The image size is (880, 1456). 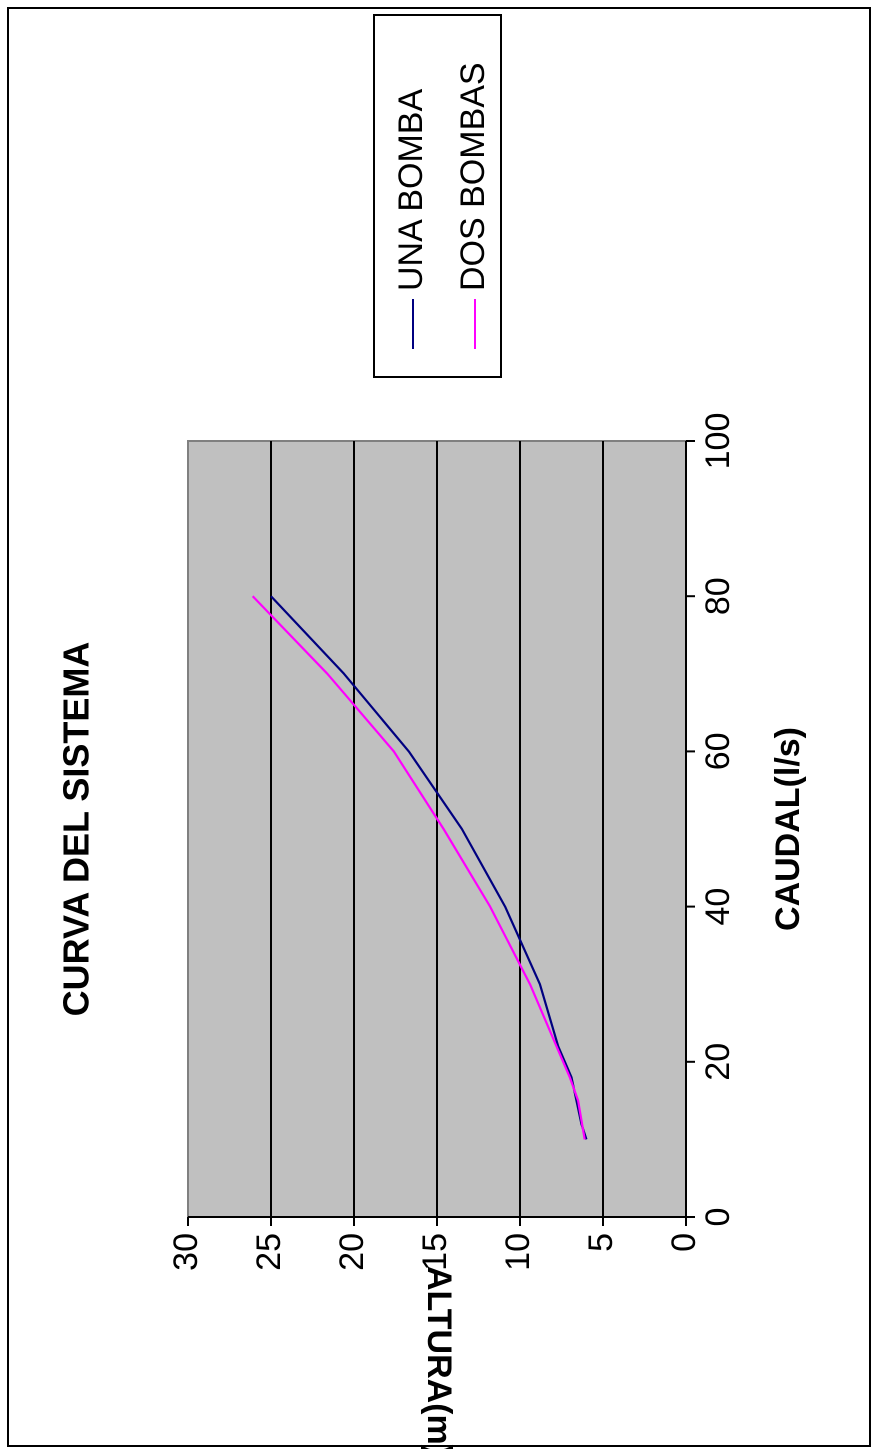 I want to click on x-tick-label-100: 100, so click(x=718, y=441).